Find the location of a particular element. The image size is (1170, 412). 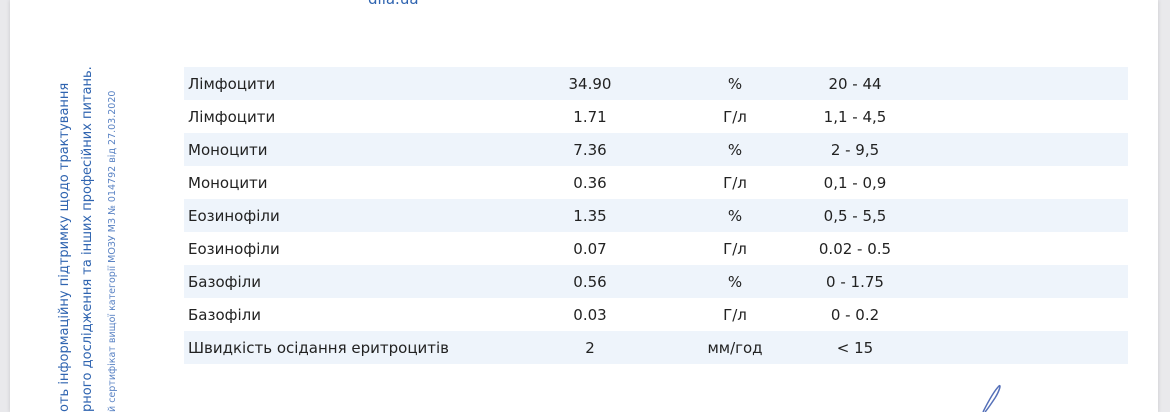

table-row: Моноцити 0.36 Г/л 0,1 - 0,9 is located at coordinates (656, 182).